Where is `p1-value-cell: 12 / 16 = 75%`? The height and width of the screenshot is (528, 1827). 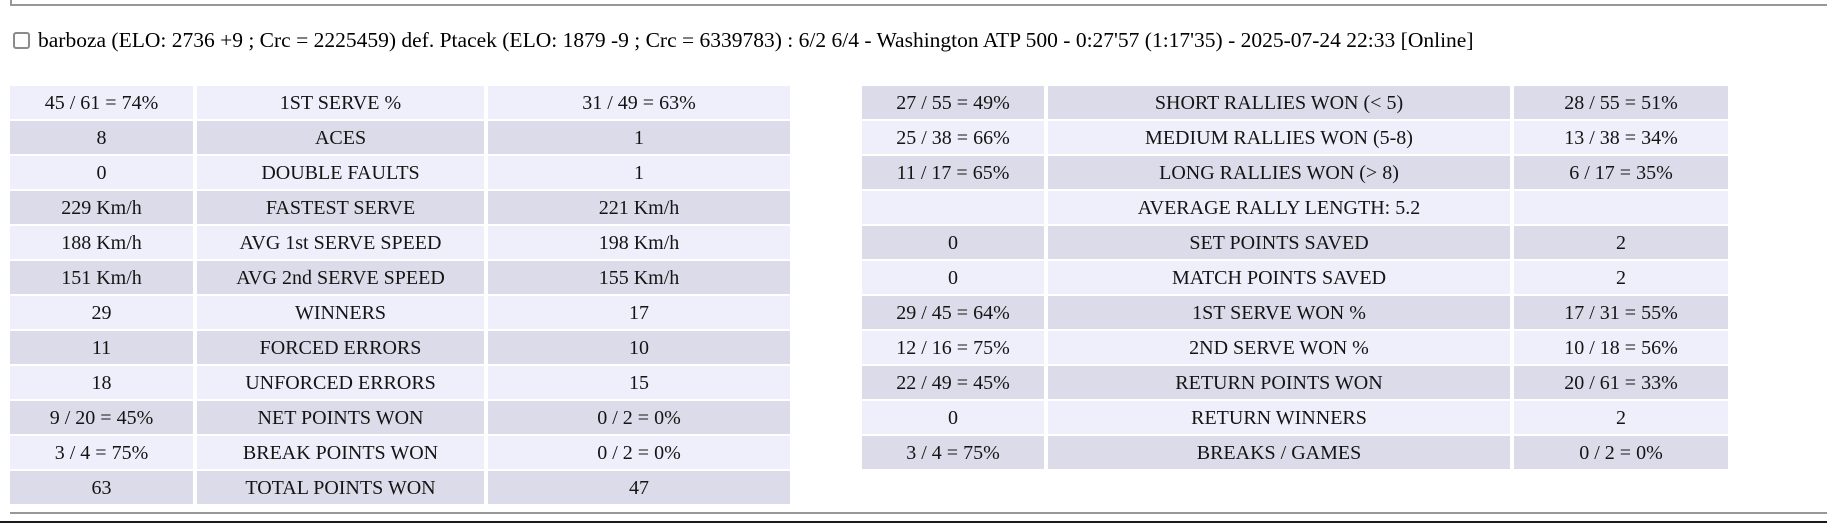 p1-value-cell: 12 / 16 = 75% is located at coordinates (953, 347).